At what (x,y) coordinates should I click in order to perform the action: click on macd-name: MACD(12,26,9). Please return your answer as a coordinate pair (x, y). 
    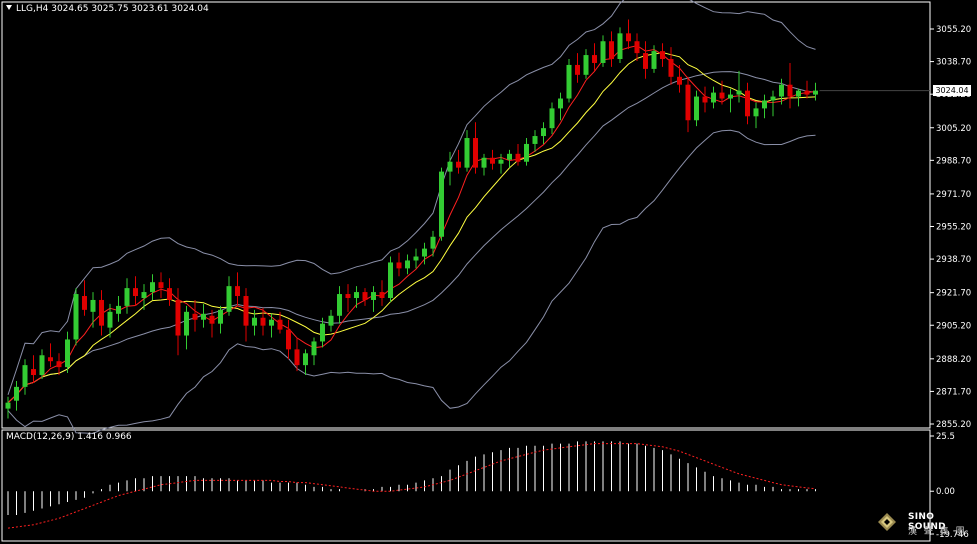
    Looking at the image, I should click on (40, 437).